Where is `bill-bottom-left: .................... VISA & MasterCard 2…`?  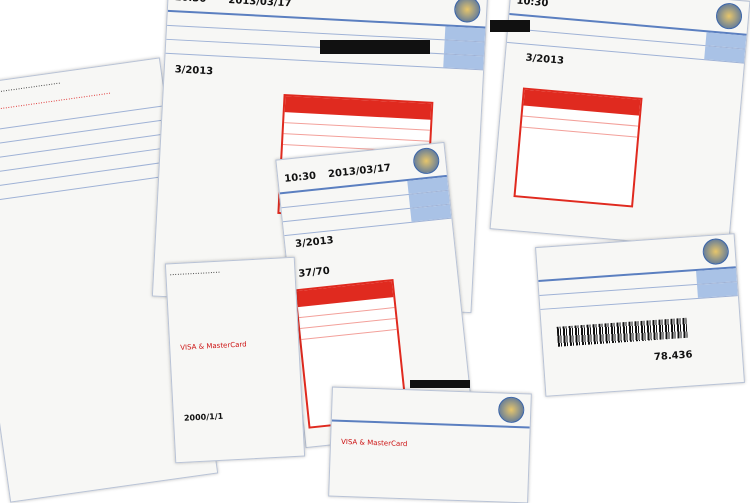 bill-bottom-left: .................... VISA & MasterCard 2… is located at coordinates (235, 360).